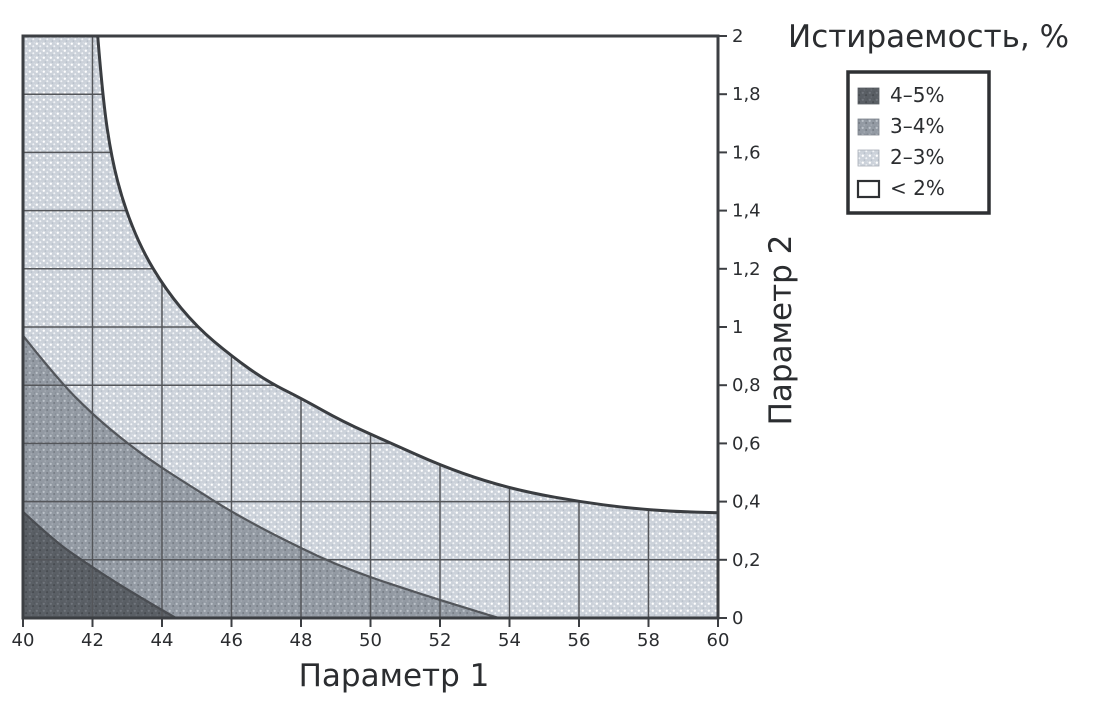 This screenshot has width=1102, height=709. I want to click on legend: Истираемость, % 4–5% 3–4% 2–3% < 2%, so click(928, 117).